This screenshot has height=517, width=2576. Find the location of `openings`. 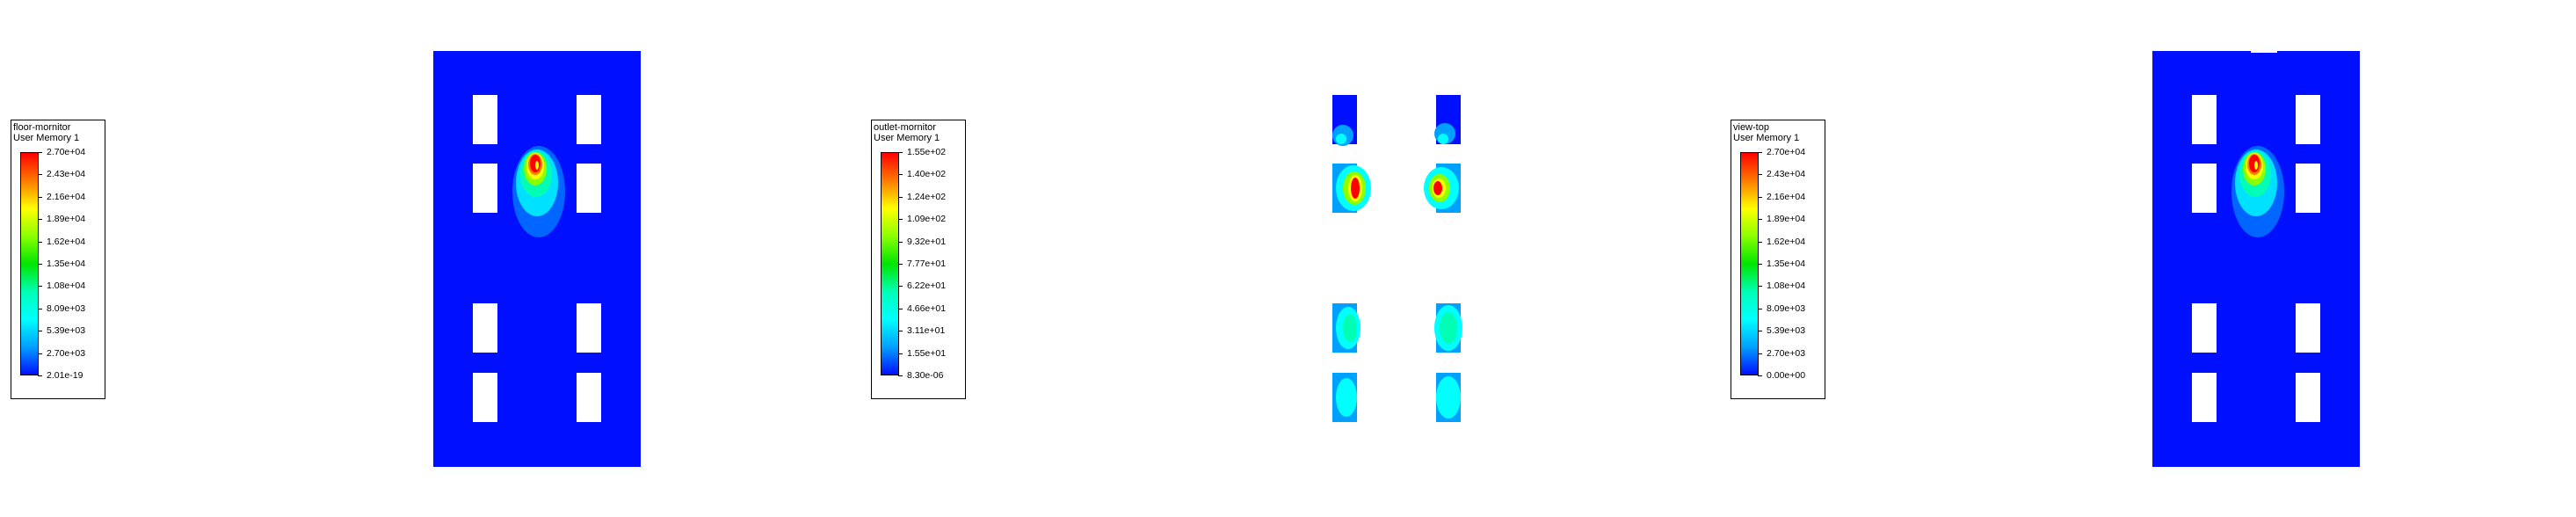

openings is located at coordinates (2256, 258).